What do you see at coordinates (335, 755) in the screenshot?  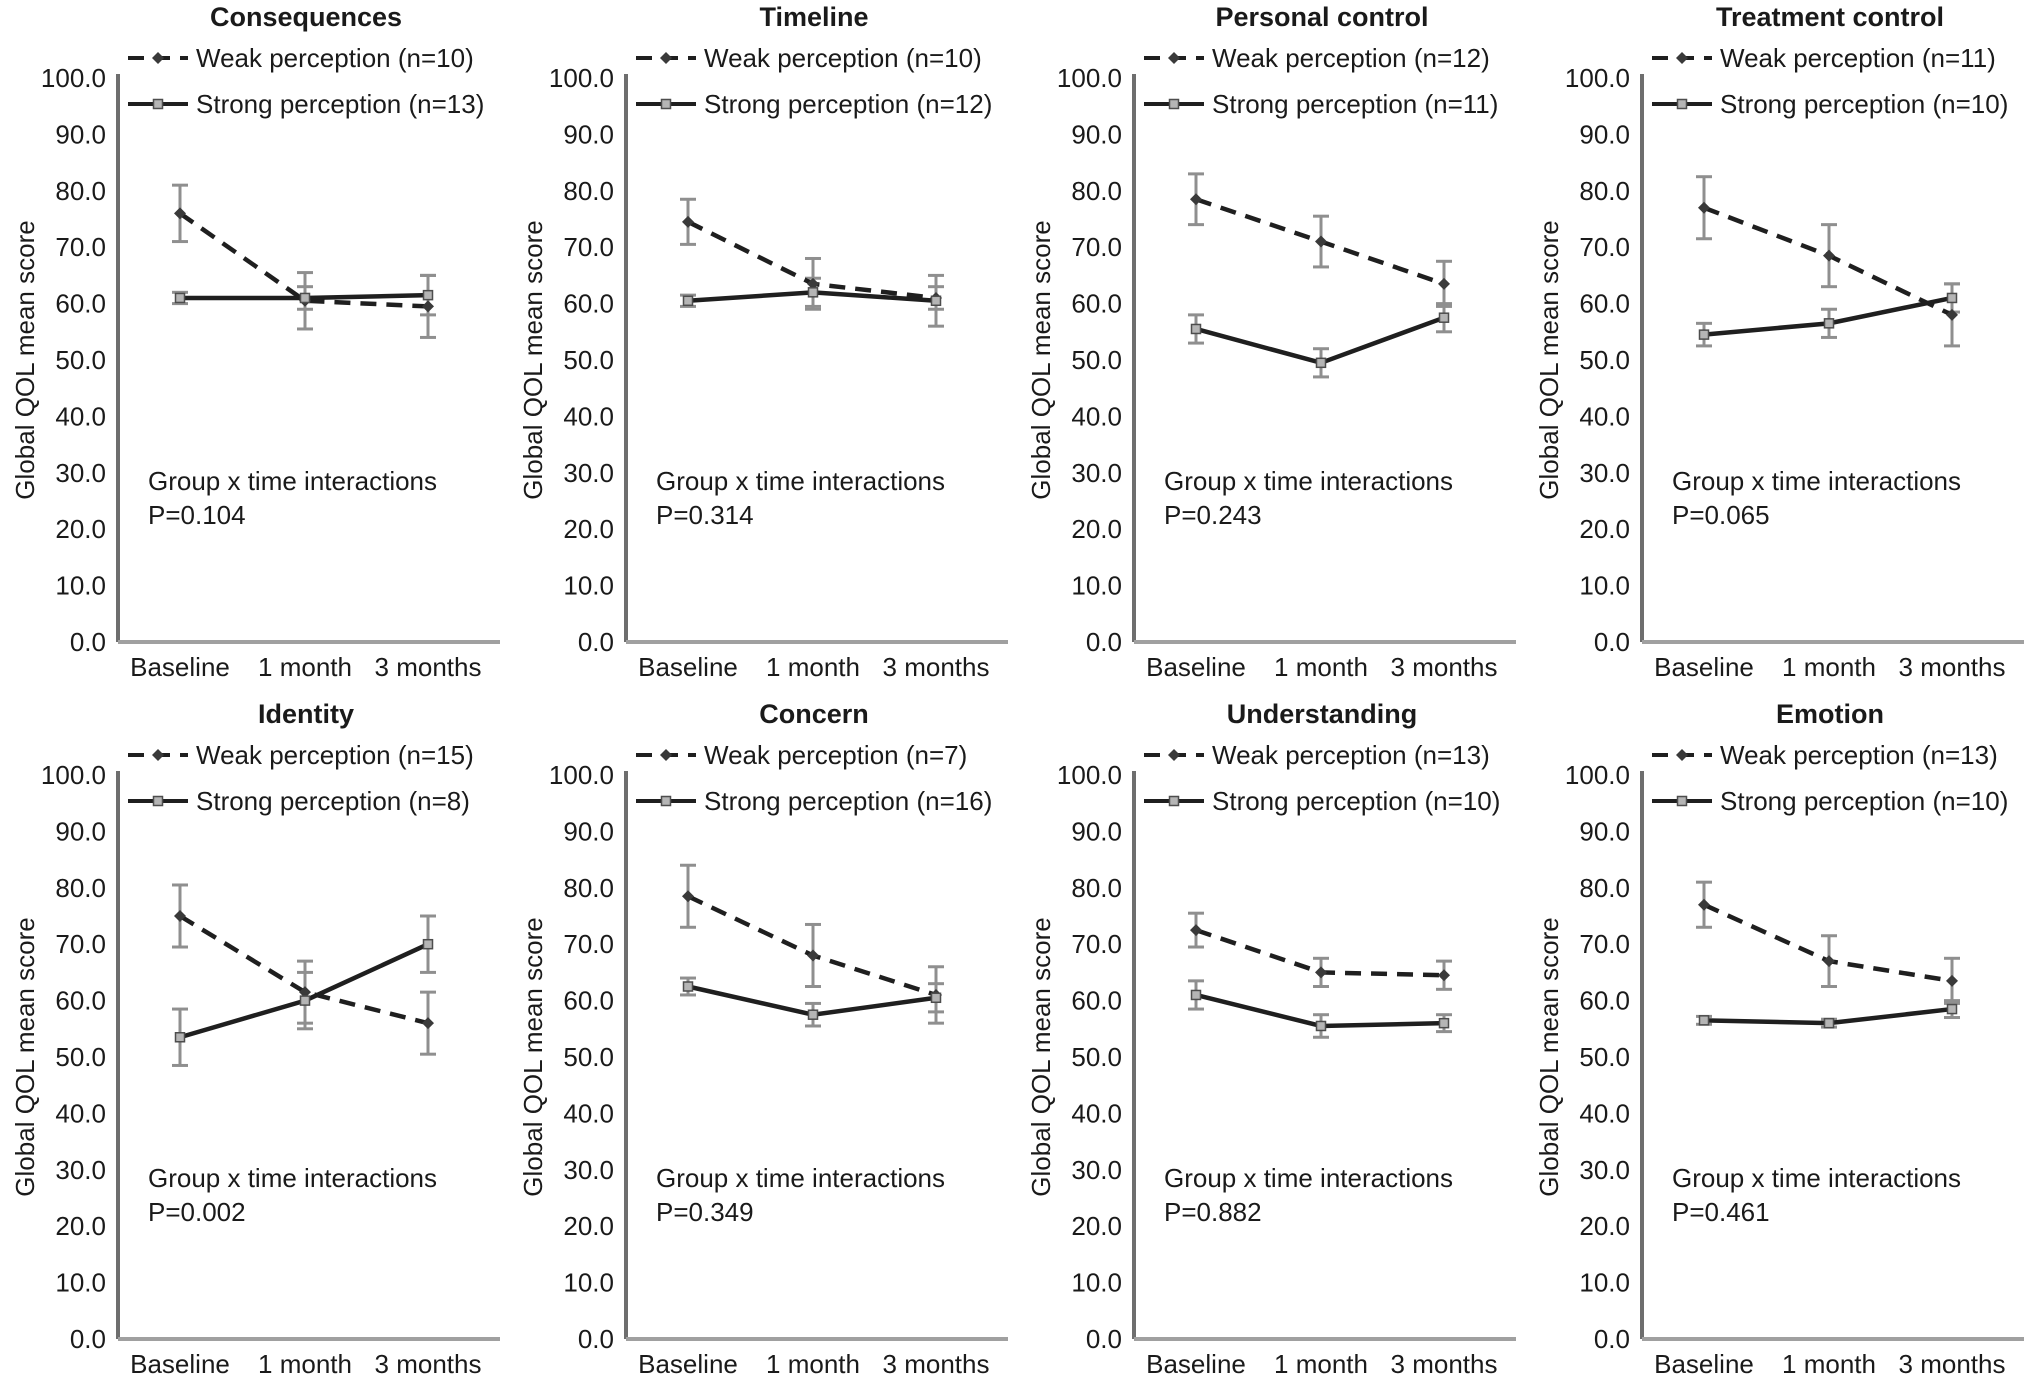 I see `legend-label: Weak perception (n=15)` at bounding box center [335, 755].